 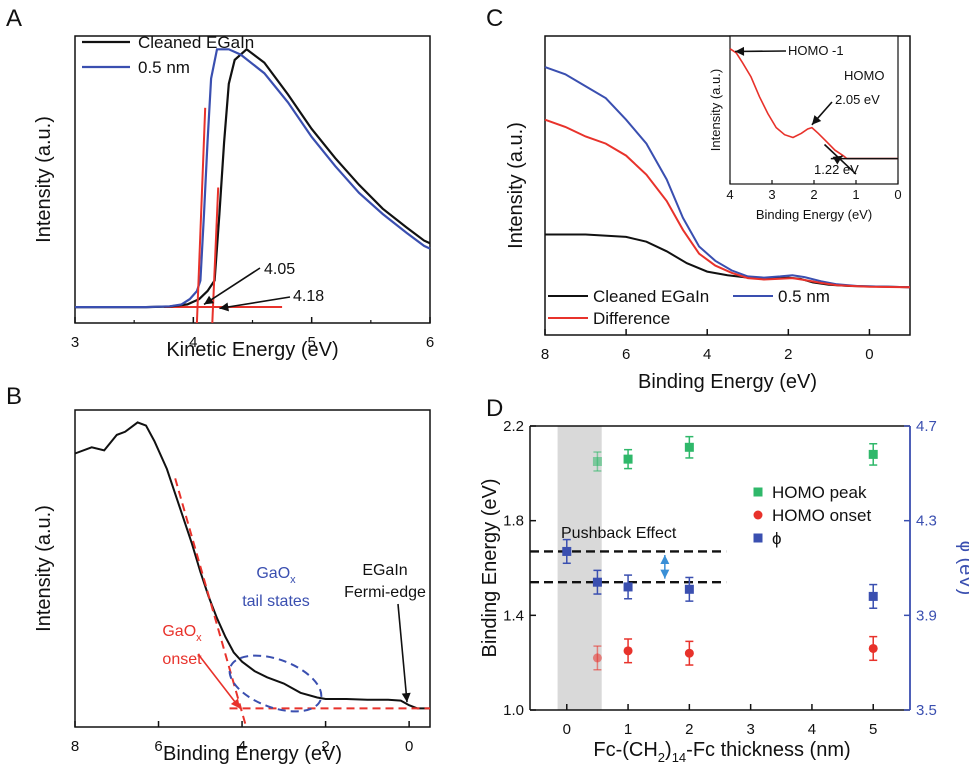 What do you see at coordinates (628, 729) in the screenshot?
I see `d-x-tick-label: 1` at bounding box center [628, 729].